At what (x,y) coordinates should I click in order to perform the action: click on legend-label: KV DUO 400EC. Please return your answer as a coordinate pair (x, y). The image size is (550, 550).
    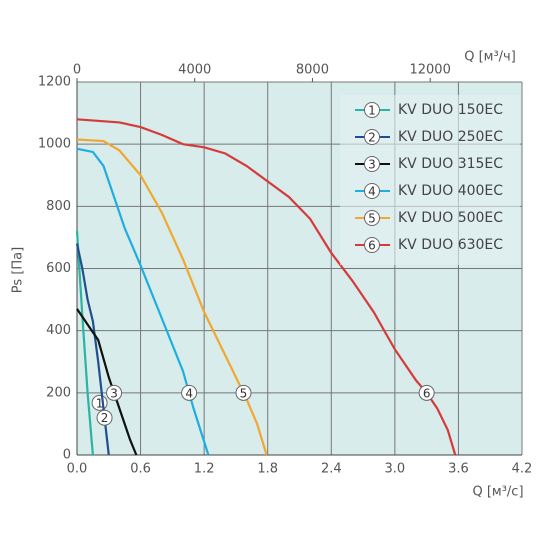
    Looking at the image, I should click on (450, 191).